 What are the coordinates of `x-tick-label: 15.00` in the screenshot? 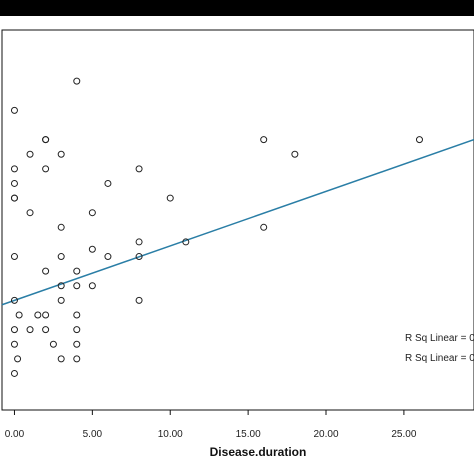 It's located at (248, 434).